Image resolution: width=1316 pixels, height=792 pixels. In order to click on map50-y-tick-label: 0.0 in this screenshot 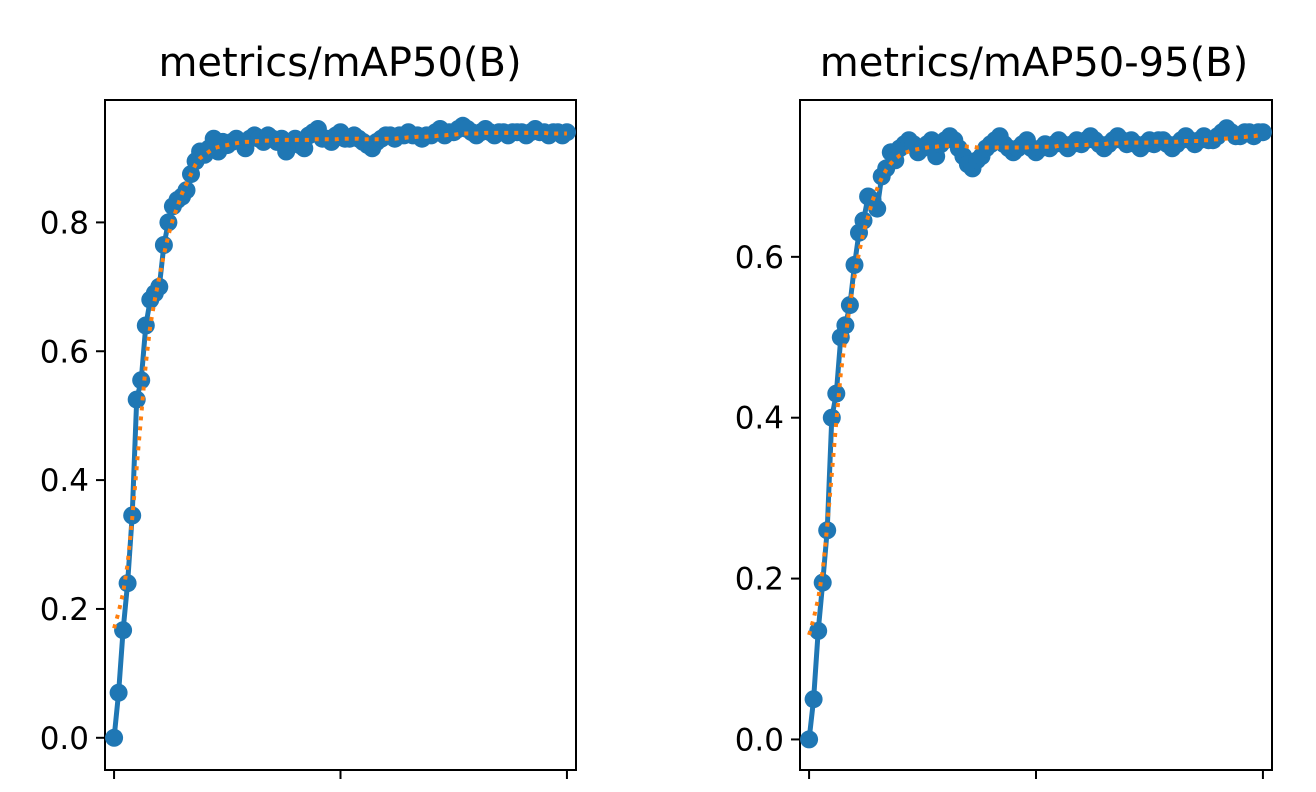, I will do `click(64, 739)`.